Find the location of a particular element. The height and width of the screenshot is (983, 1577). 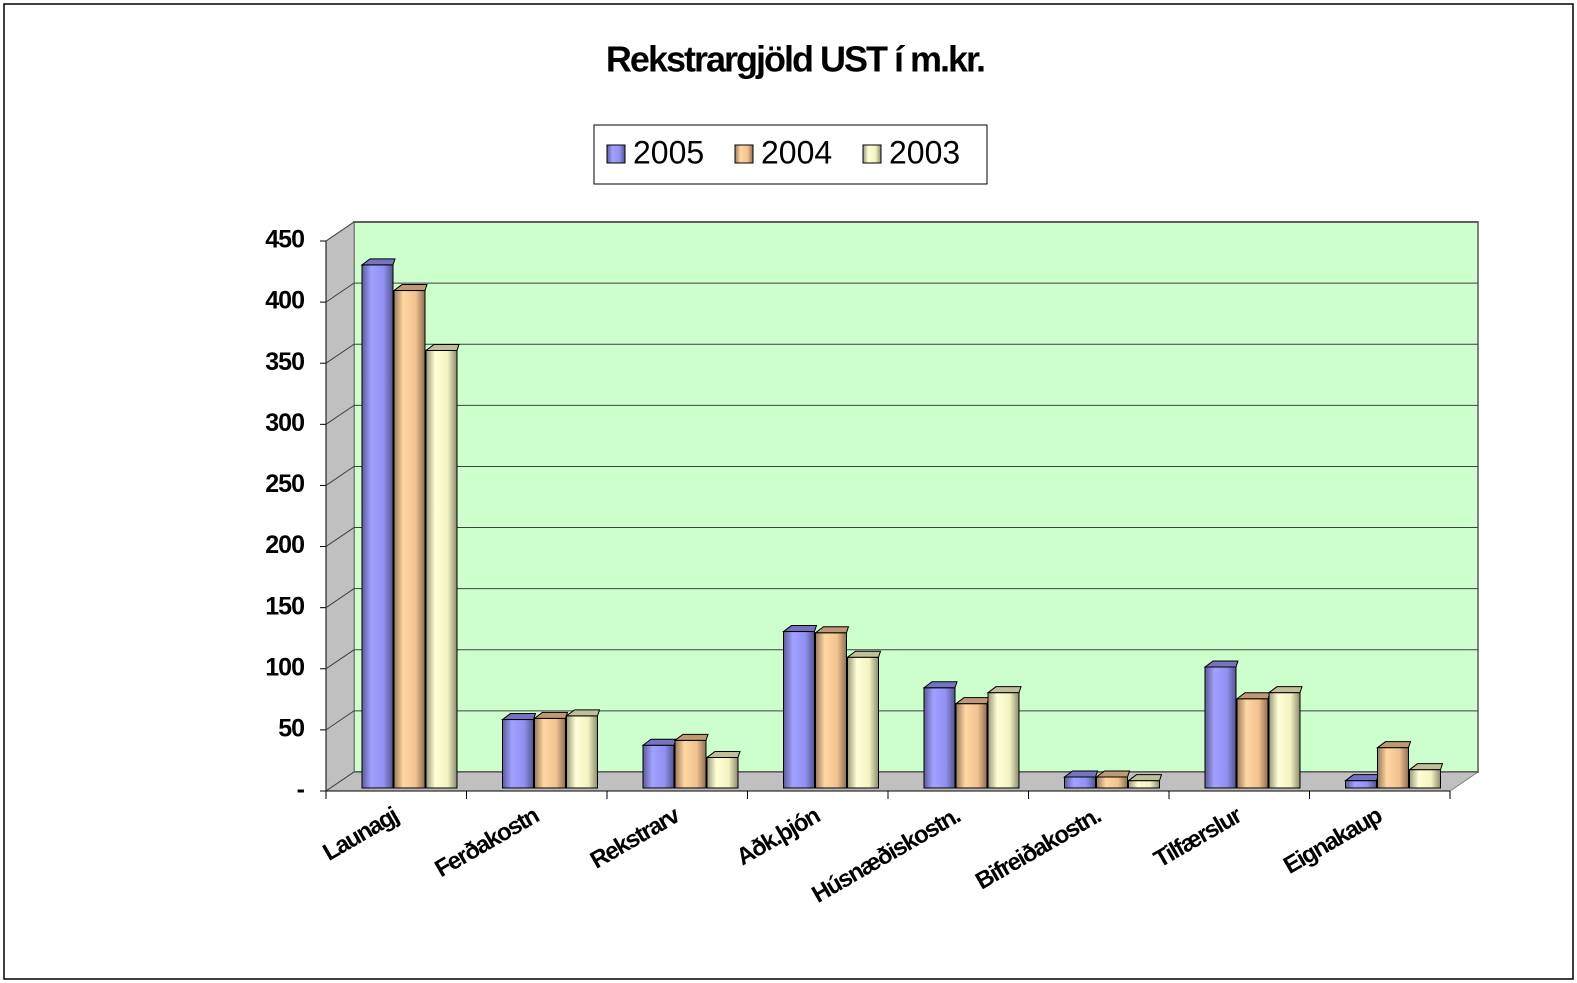

y-tick-label: 400 is located at coordinates (284, 301).